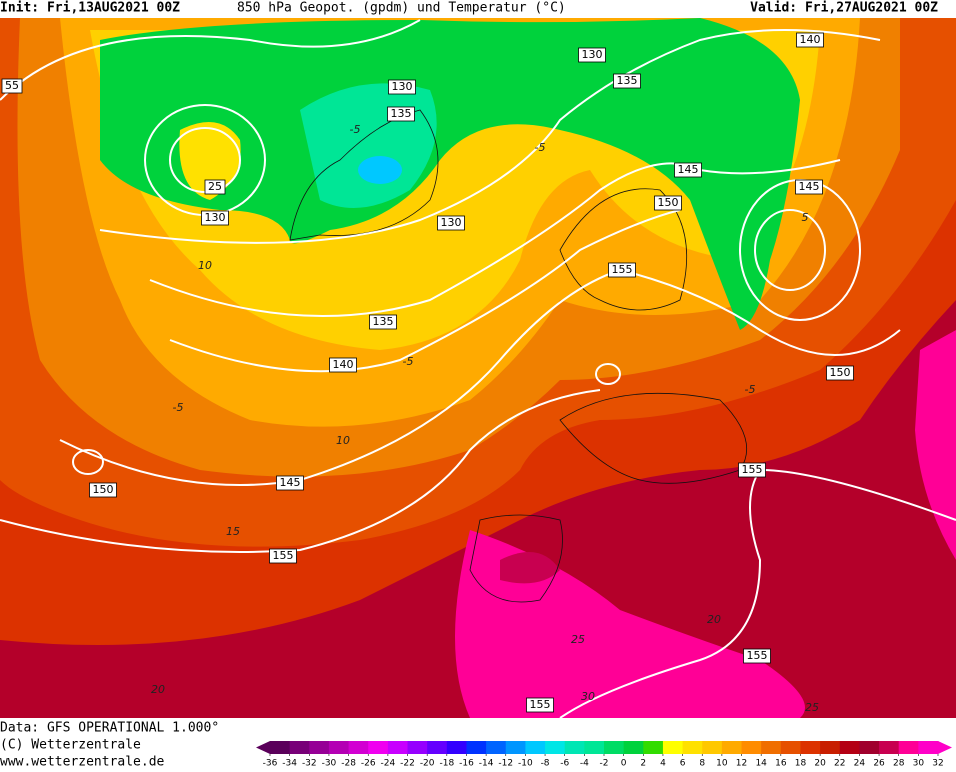 The width and height of the screenshot is (956, 772). I want to click on footer-data: Data: GFS OPERATIONAL 1.000°, so click(109, 728).